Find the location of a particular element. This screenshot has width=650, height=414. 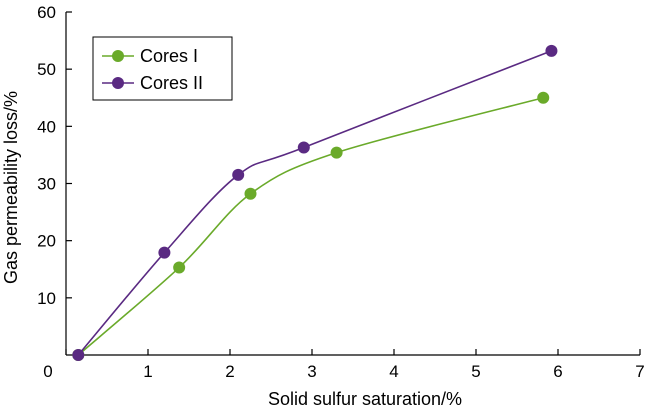

y-tick-label: 60 is located at coordinates (46, 12).